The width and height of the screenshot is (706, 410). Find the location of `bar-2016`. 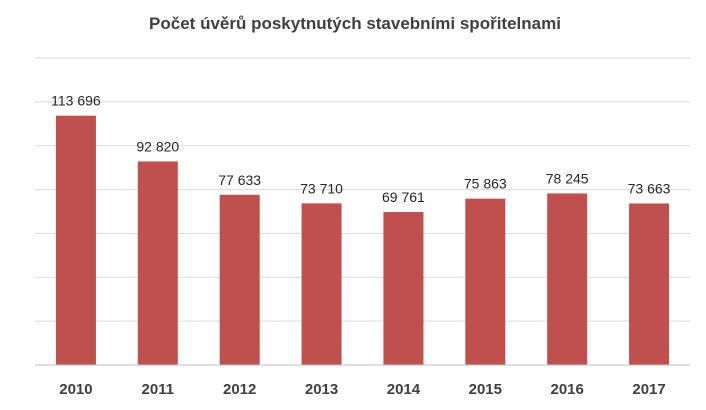

bar-2016 is located at coordinates (567, 279).